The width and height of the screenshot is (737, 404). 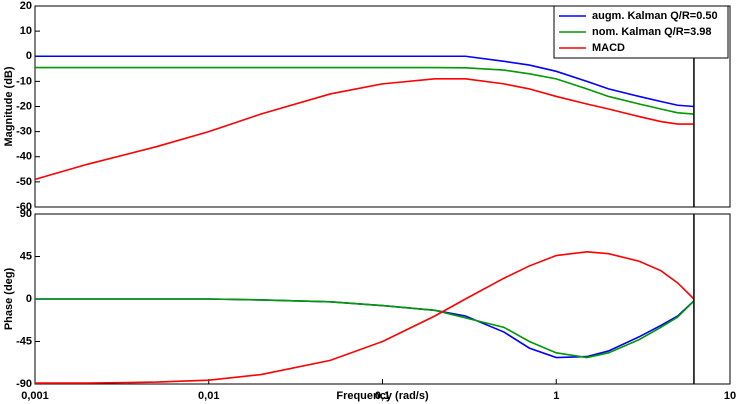 I want to click on y-tick-label: 45, so click(x=26, y=256).